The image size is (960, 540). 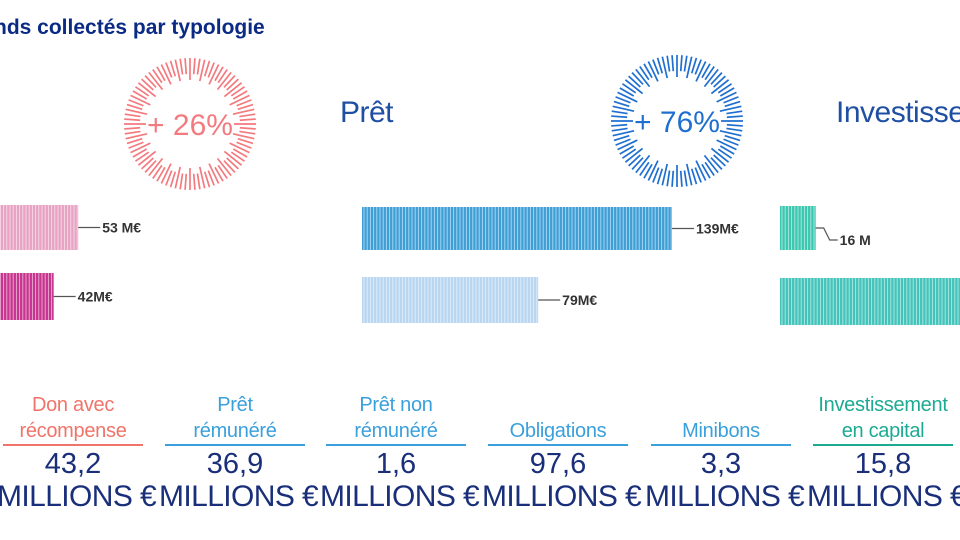 I want to click on section-title-pret: Prêt, so click(x=367, y=112).